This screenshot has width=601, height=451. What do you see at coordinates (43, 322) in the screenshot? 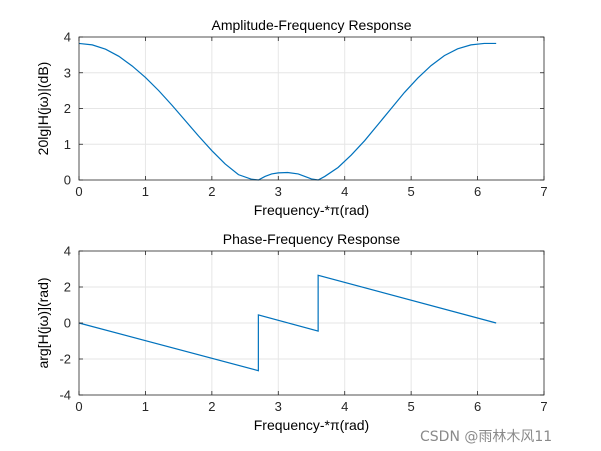
I see `y-axis-label: arg[H(jω)](rad)` at bounding box center [43, 322].